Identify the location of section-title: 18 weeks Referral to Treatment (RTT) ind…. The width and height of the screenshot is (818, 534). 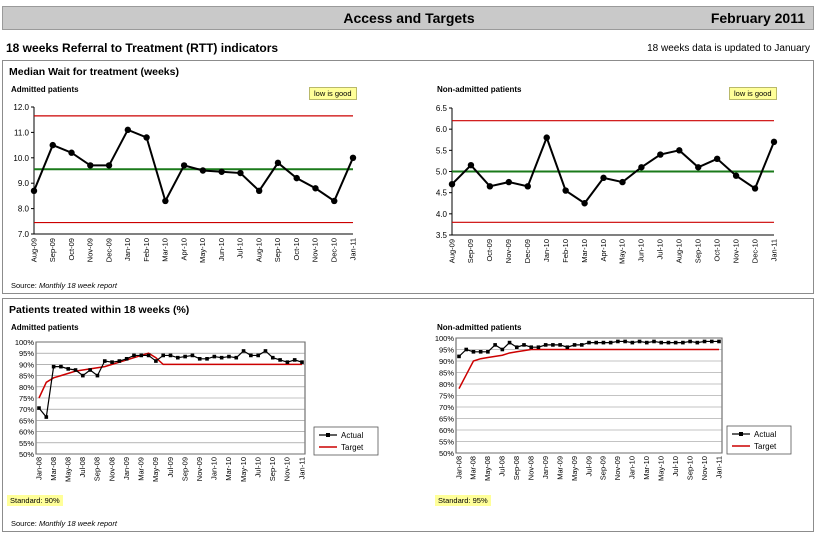
(142, 48).